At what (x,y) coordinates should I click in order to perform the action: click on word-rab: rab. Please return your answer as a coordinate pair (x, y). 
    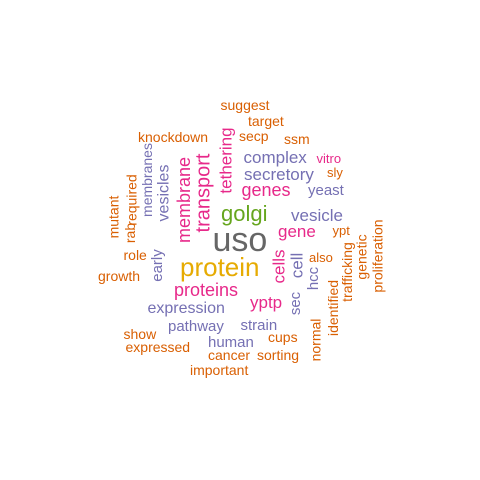
    Looking at the image, I should click on (130, 233).